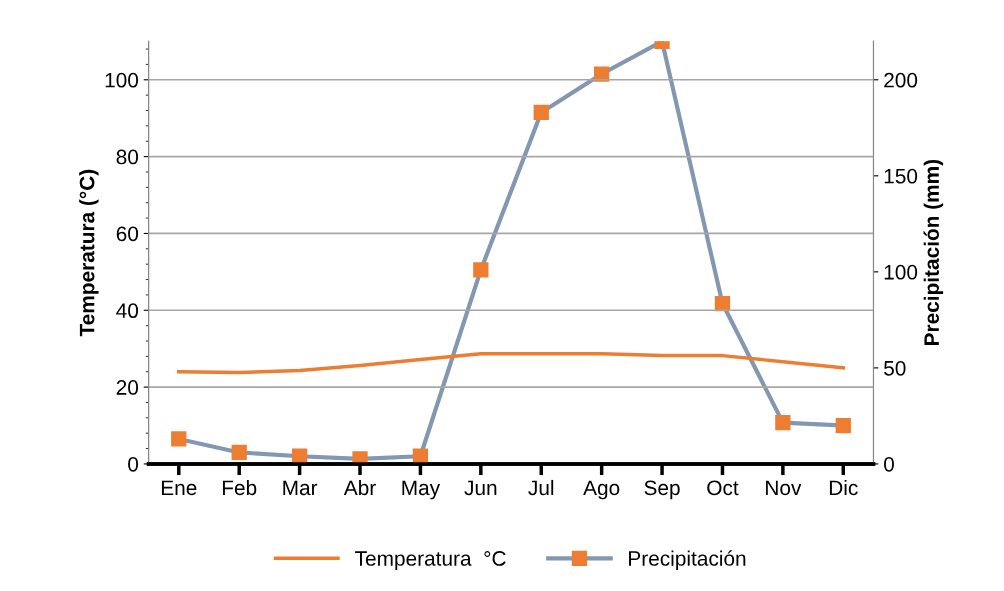 The image size is (1004, 591). Describe the element at coordinates (133, 464) in the screenshot. I see `y-tick-label: 0` at that location.